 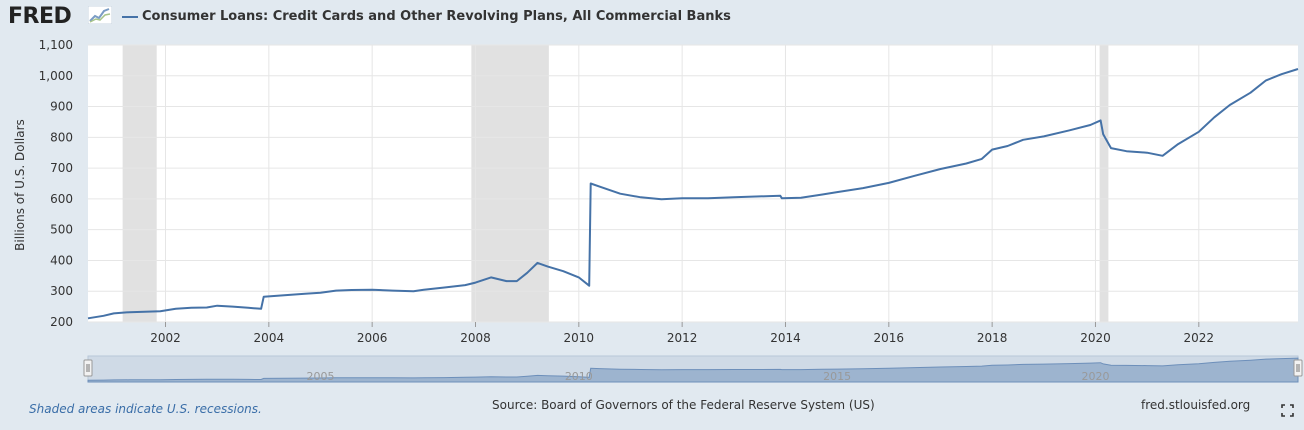 I want to click on navigator-tick-label: 2020, so click(x=1095, y=376).